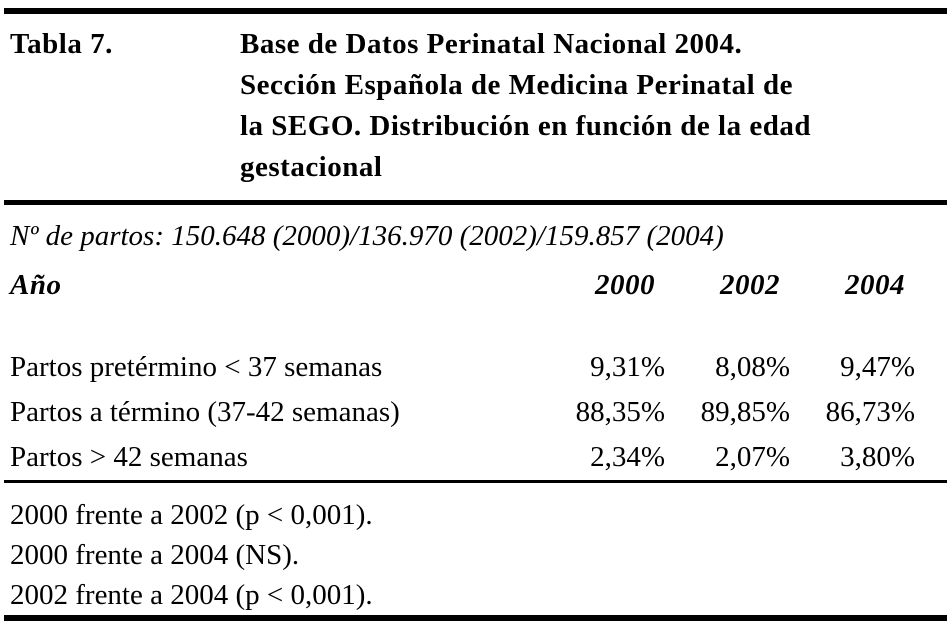 The image size is (951, 634). What do you see at coordinates (475, 11) in the screenshot?
I see `top-rule` at bounding box center [475, 11].